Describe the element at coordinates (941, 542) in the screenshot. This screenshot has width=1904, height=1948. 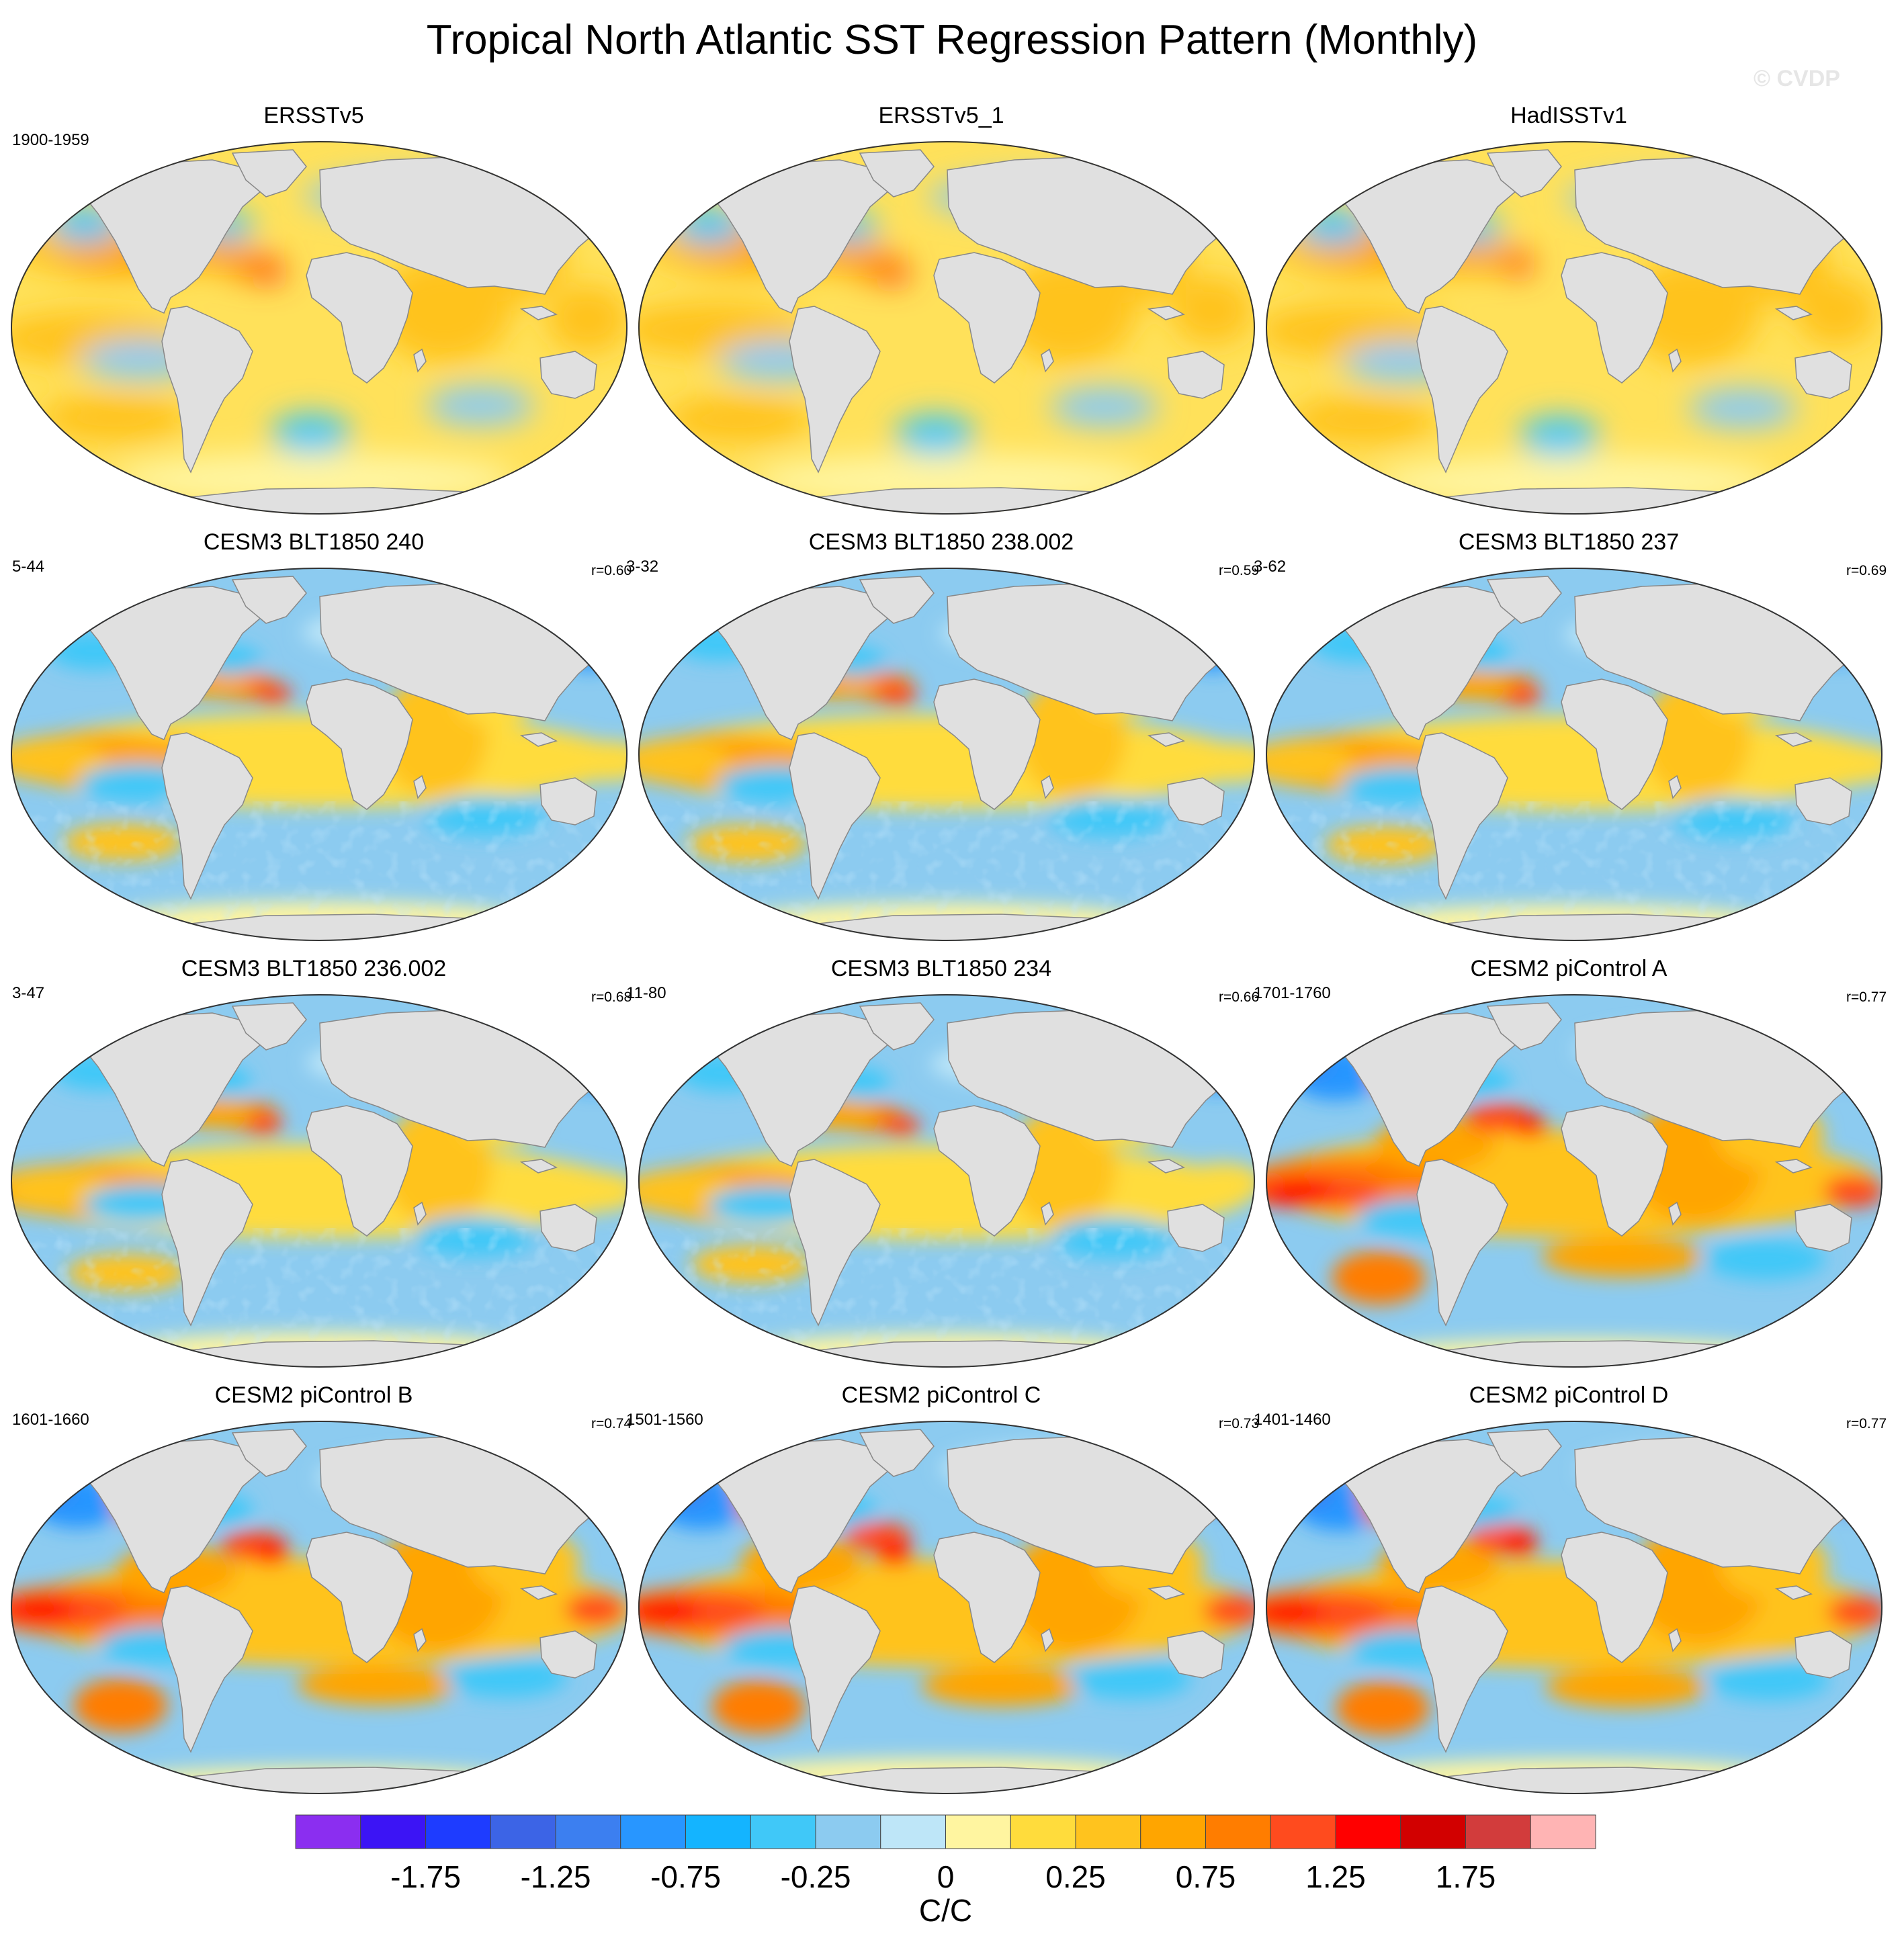
I see `panel-title: CESM3 BLT1850 238.002` at that location.